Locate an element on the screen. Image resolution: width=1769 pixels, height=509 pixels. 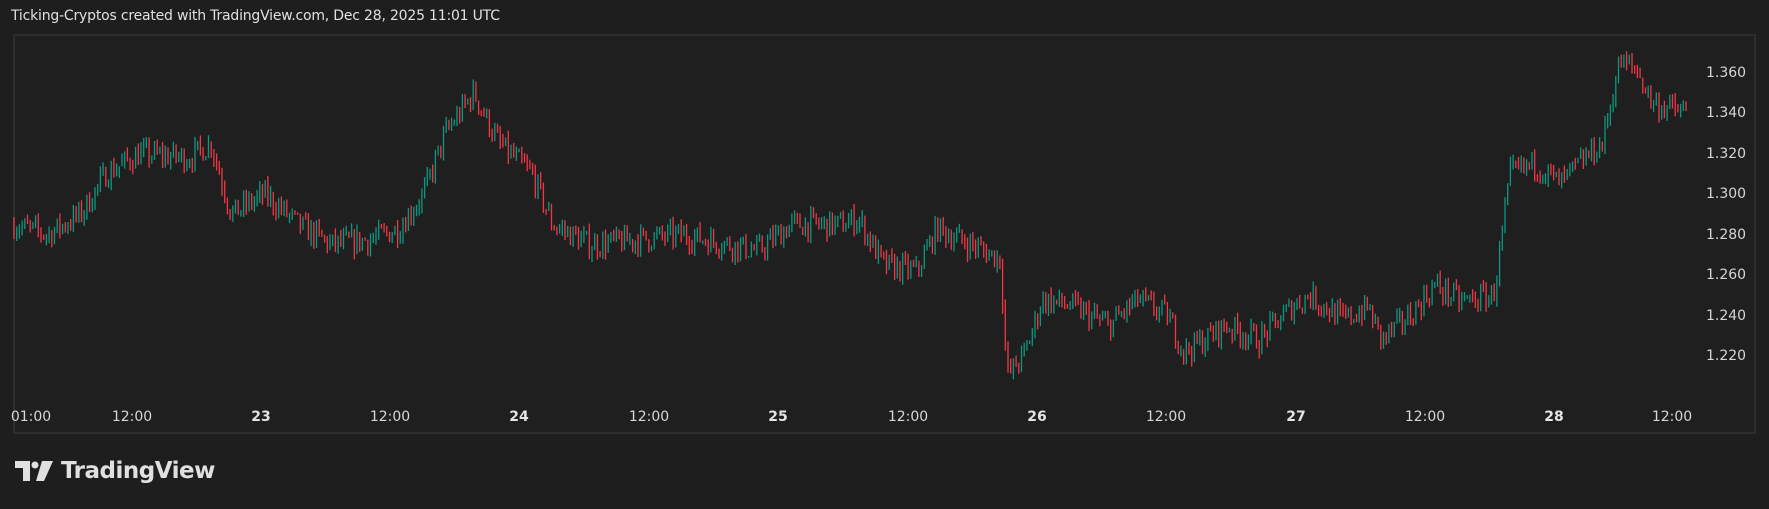
time-label-day: 27 is located at coordinates (1296, 417).